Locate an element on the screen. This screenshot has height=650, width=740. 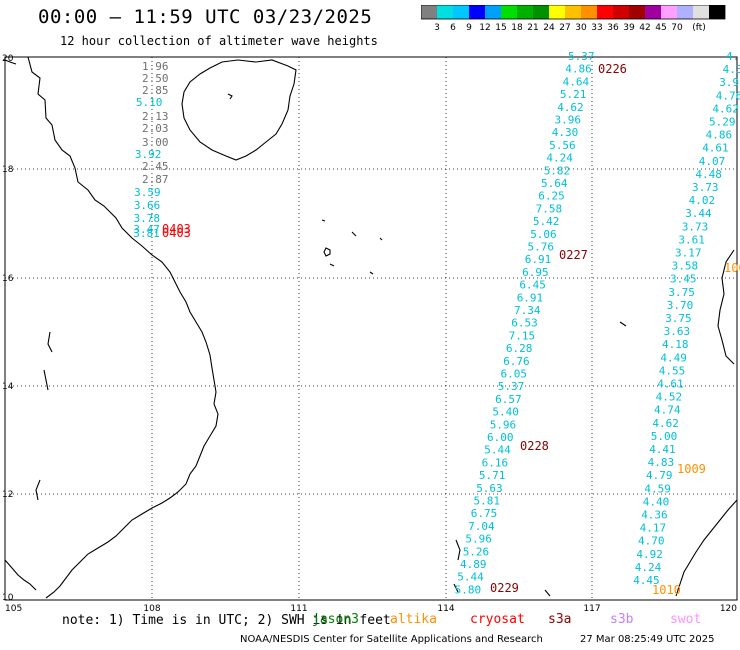
swh-value-label: 4.49 is located at coordinates (673, 357).